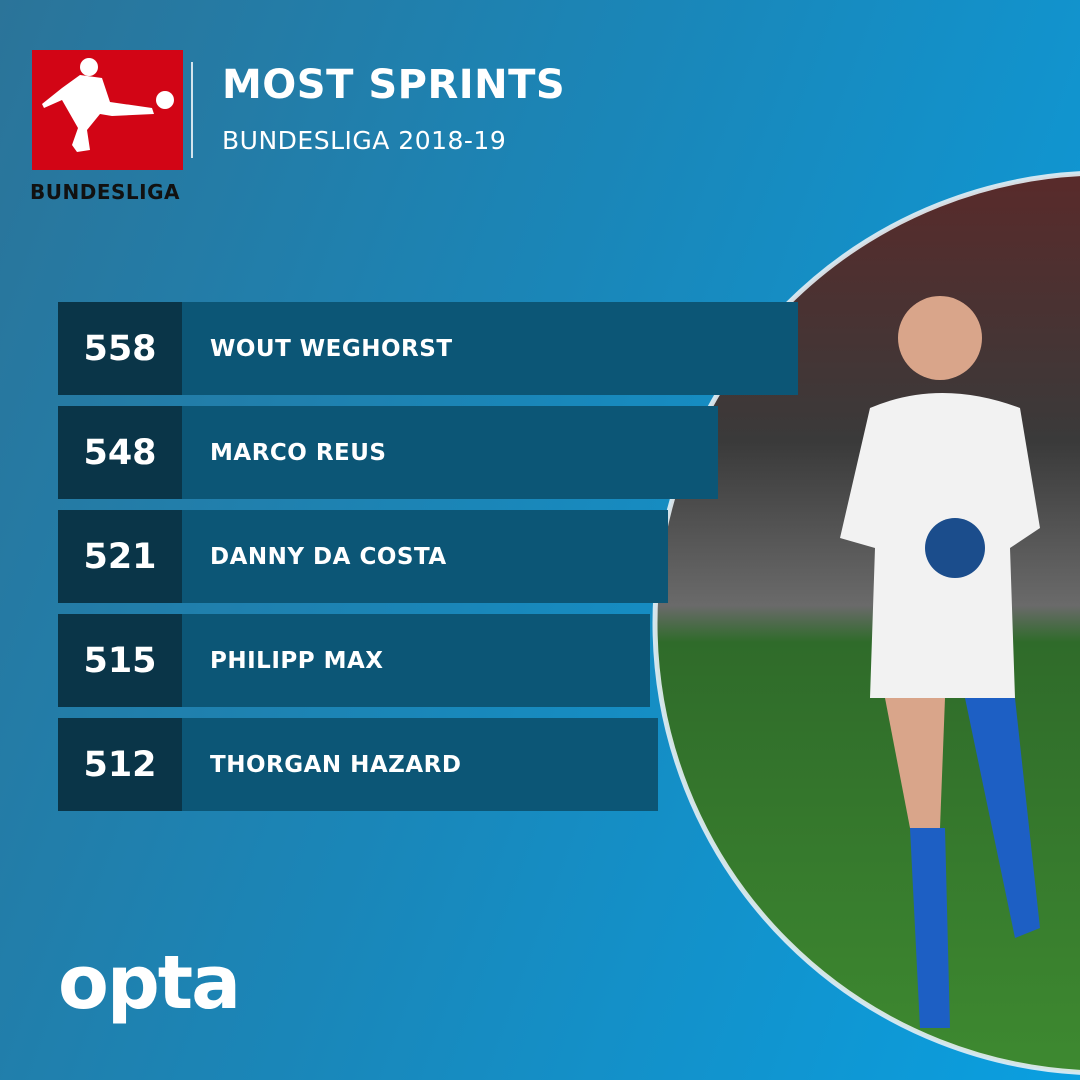 This screenshot has height=1080, width=1080. Describe the element at coordinates (149, 983) in the screenshot. I see `opta-logo: opta` at that location.